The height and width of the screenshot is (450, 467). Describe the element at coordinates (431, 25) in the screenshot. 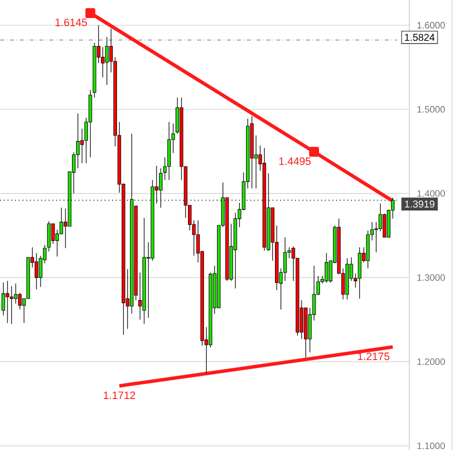

I see `y-tick-label: 1.6000` at that location.